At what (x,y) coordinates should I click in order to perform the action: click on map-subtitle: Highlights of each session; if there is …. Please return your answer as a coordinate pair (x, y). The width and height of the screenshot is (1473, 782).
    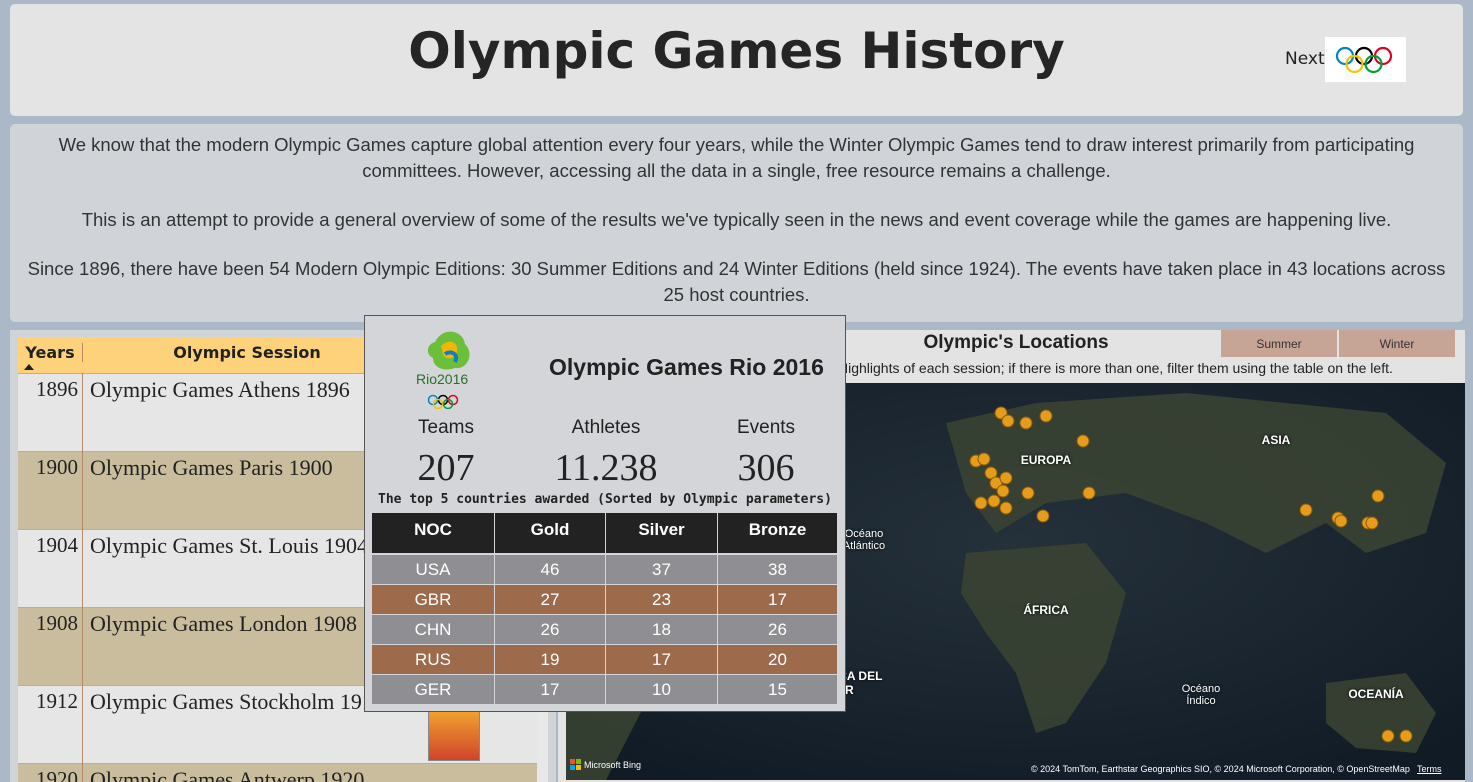
    Looking at the image, I should click on (1115, 368).